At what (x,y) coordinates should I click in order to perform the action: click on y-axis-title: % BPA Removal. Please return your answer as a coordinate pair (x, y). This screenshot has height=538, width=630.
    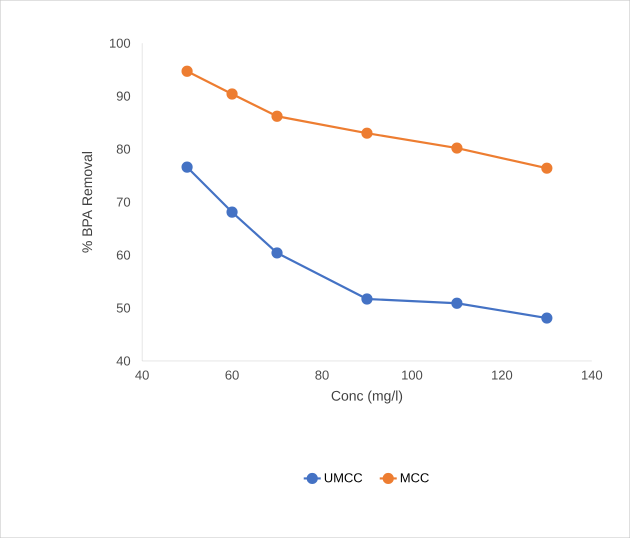
    Looking at the image, I should click on (87, 202).